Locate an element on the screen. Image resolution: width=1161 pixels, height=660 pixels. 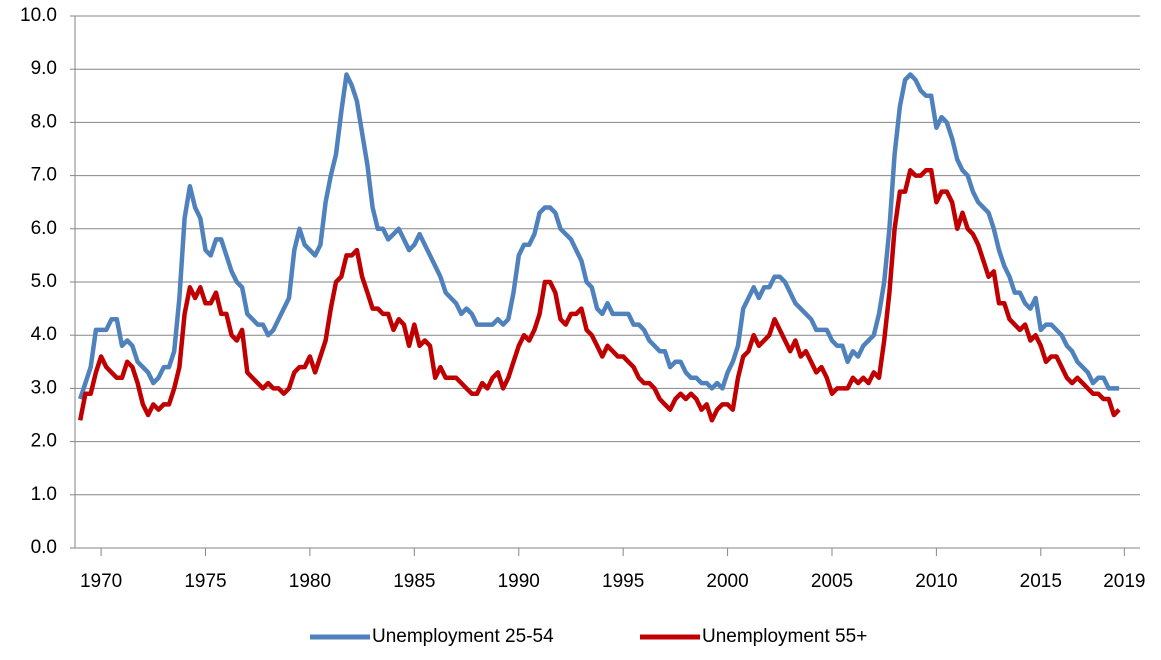
y-tick-label: 3.0 is located at coordinates (44, 387).